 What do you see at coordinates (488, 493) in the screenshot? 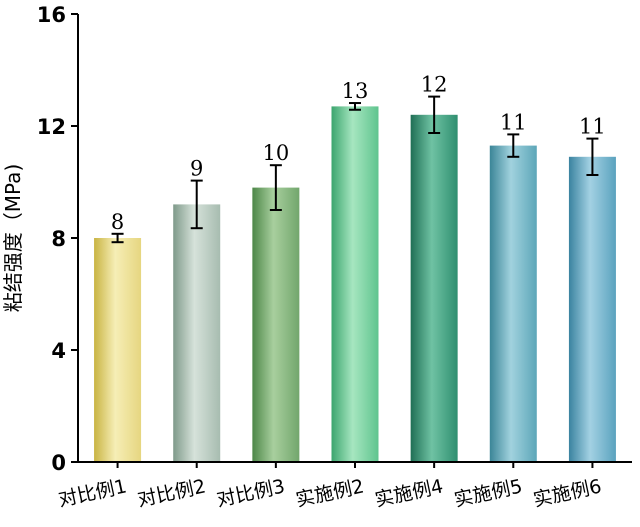
I see `x-tick-label-6: 实施例5` at bounding box center [488, 493].